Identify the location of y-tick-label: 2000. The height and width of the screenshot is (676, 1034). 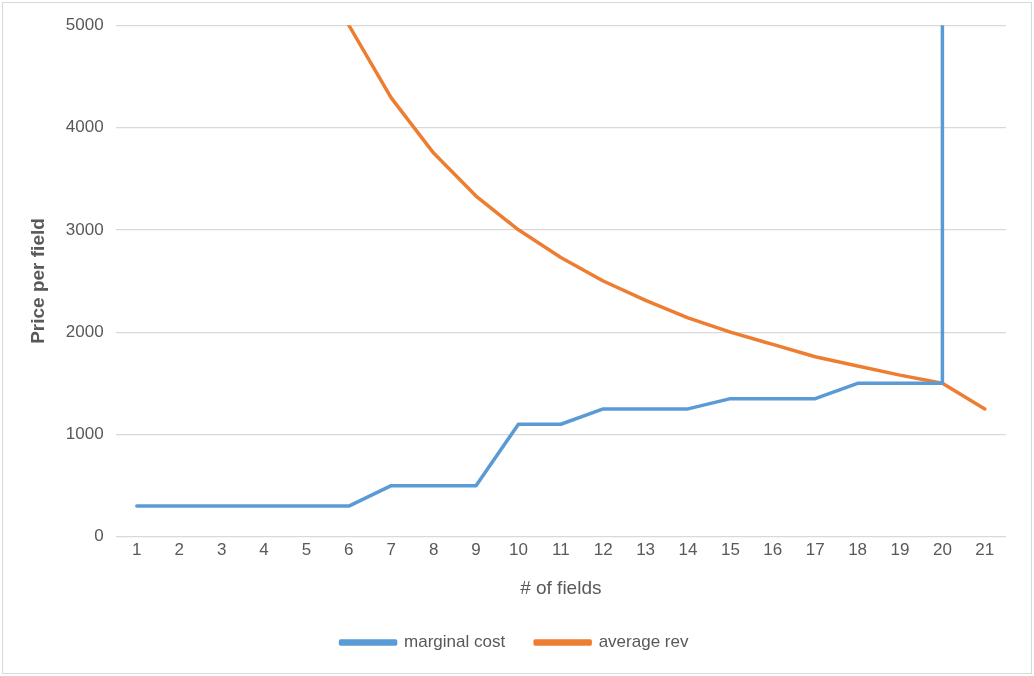
(84, 331).